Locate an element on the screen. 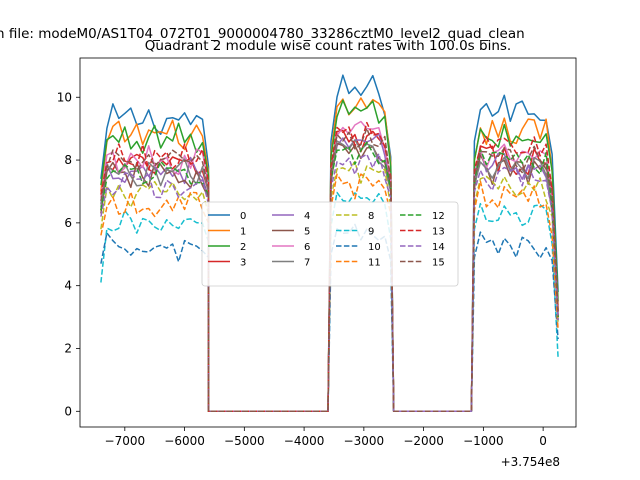  legend-label-9: 9 is located at coordinates (371, 232).